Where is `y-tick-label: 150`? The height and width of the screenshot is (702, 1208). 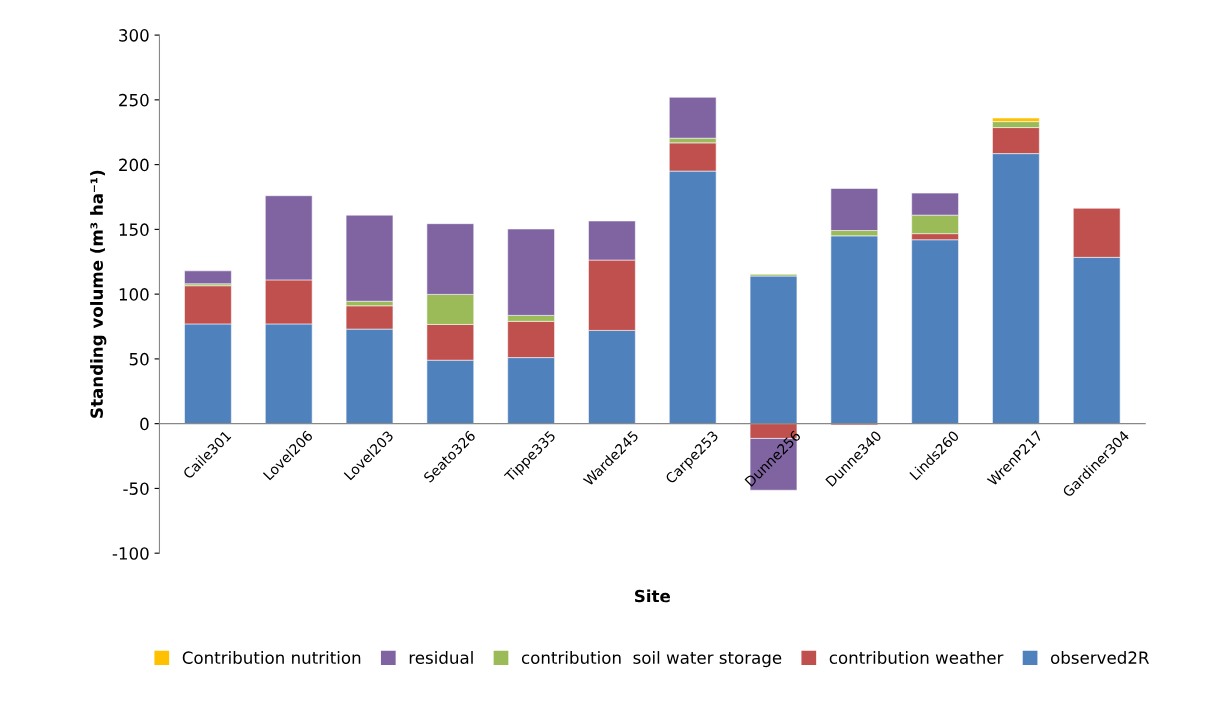
y-tick-label: 150 is located at coordinates (134, 229).